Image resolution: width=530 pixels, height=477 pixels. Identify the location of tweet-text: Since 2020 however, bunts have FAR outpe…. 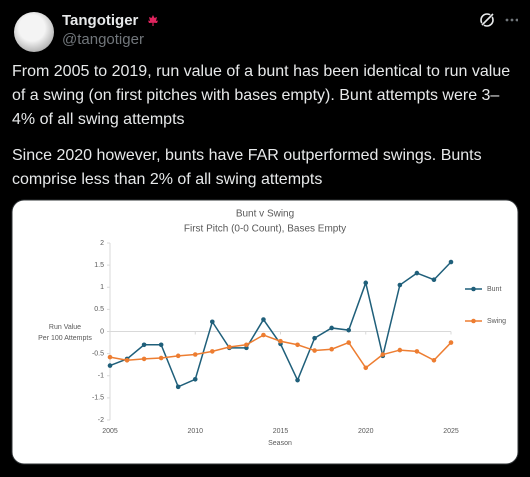
(247, 167).